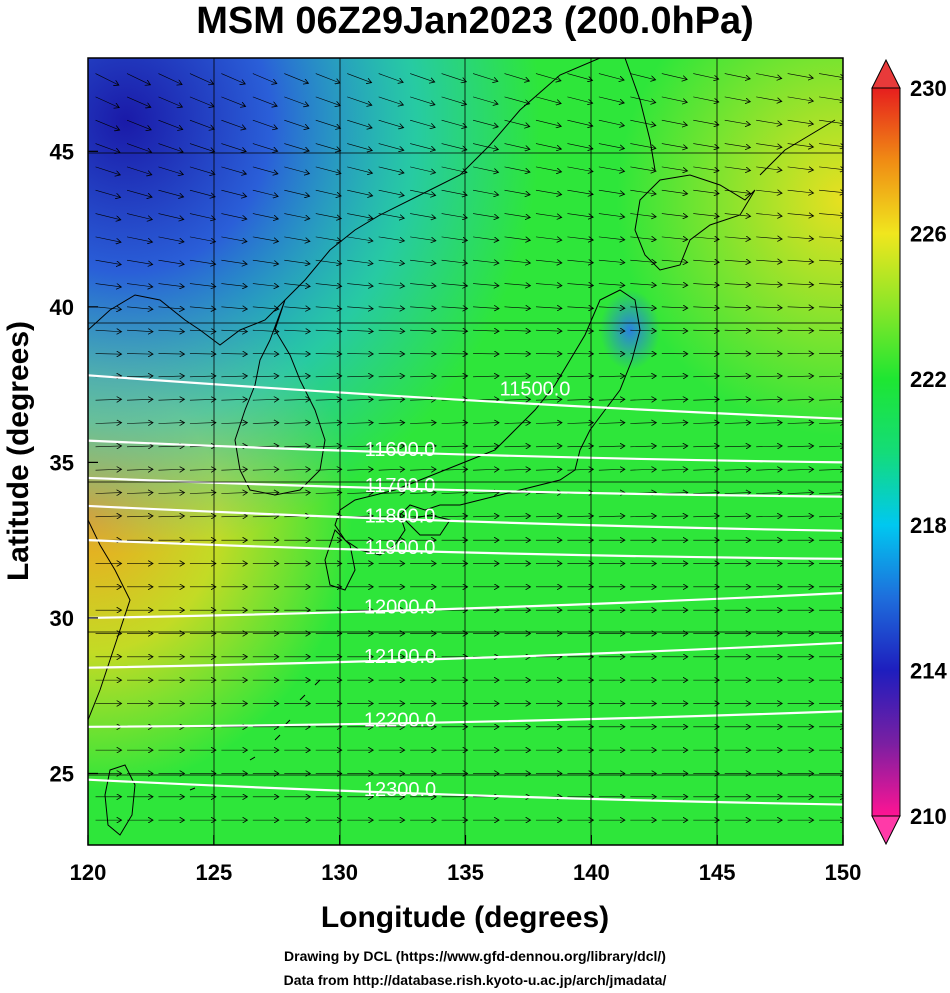  I want to click on y-tick-label: 40, so click(62, 307).